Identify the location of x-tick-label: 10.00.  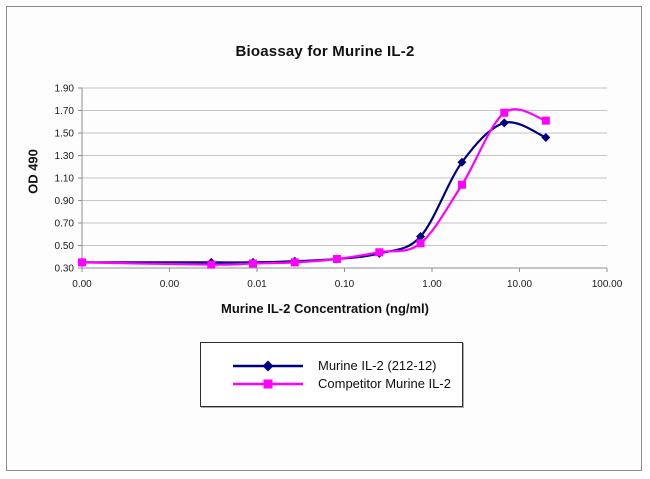
(519, 284).